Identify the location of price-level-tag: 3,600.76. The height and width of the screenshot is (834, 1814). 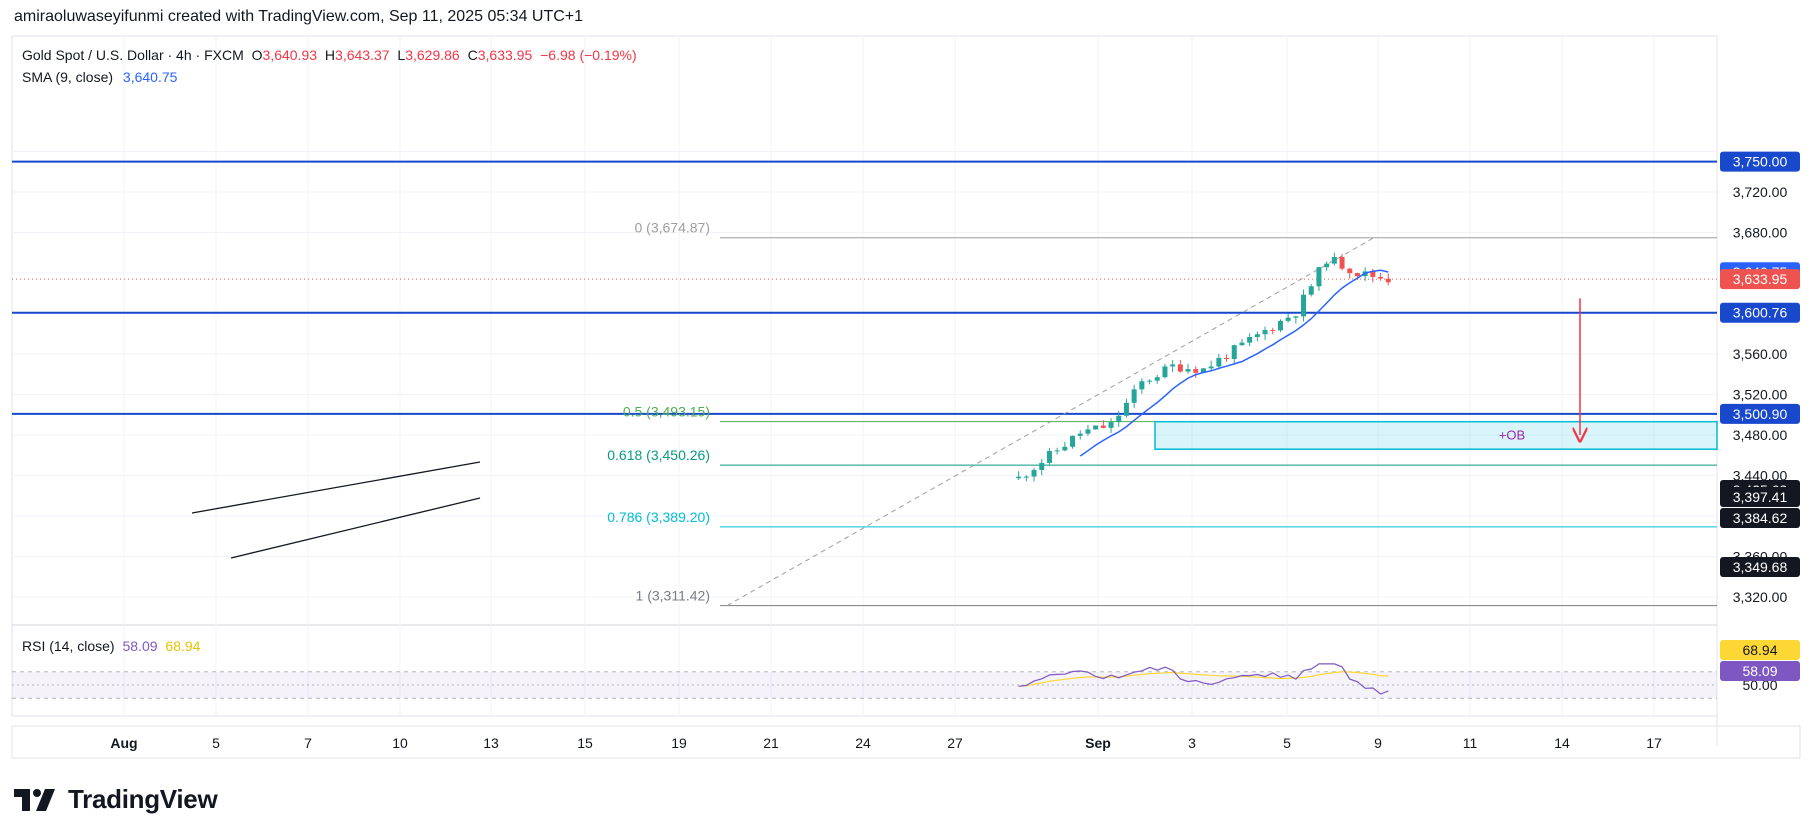
(1760, 312).